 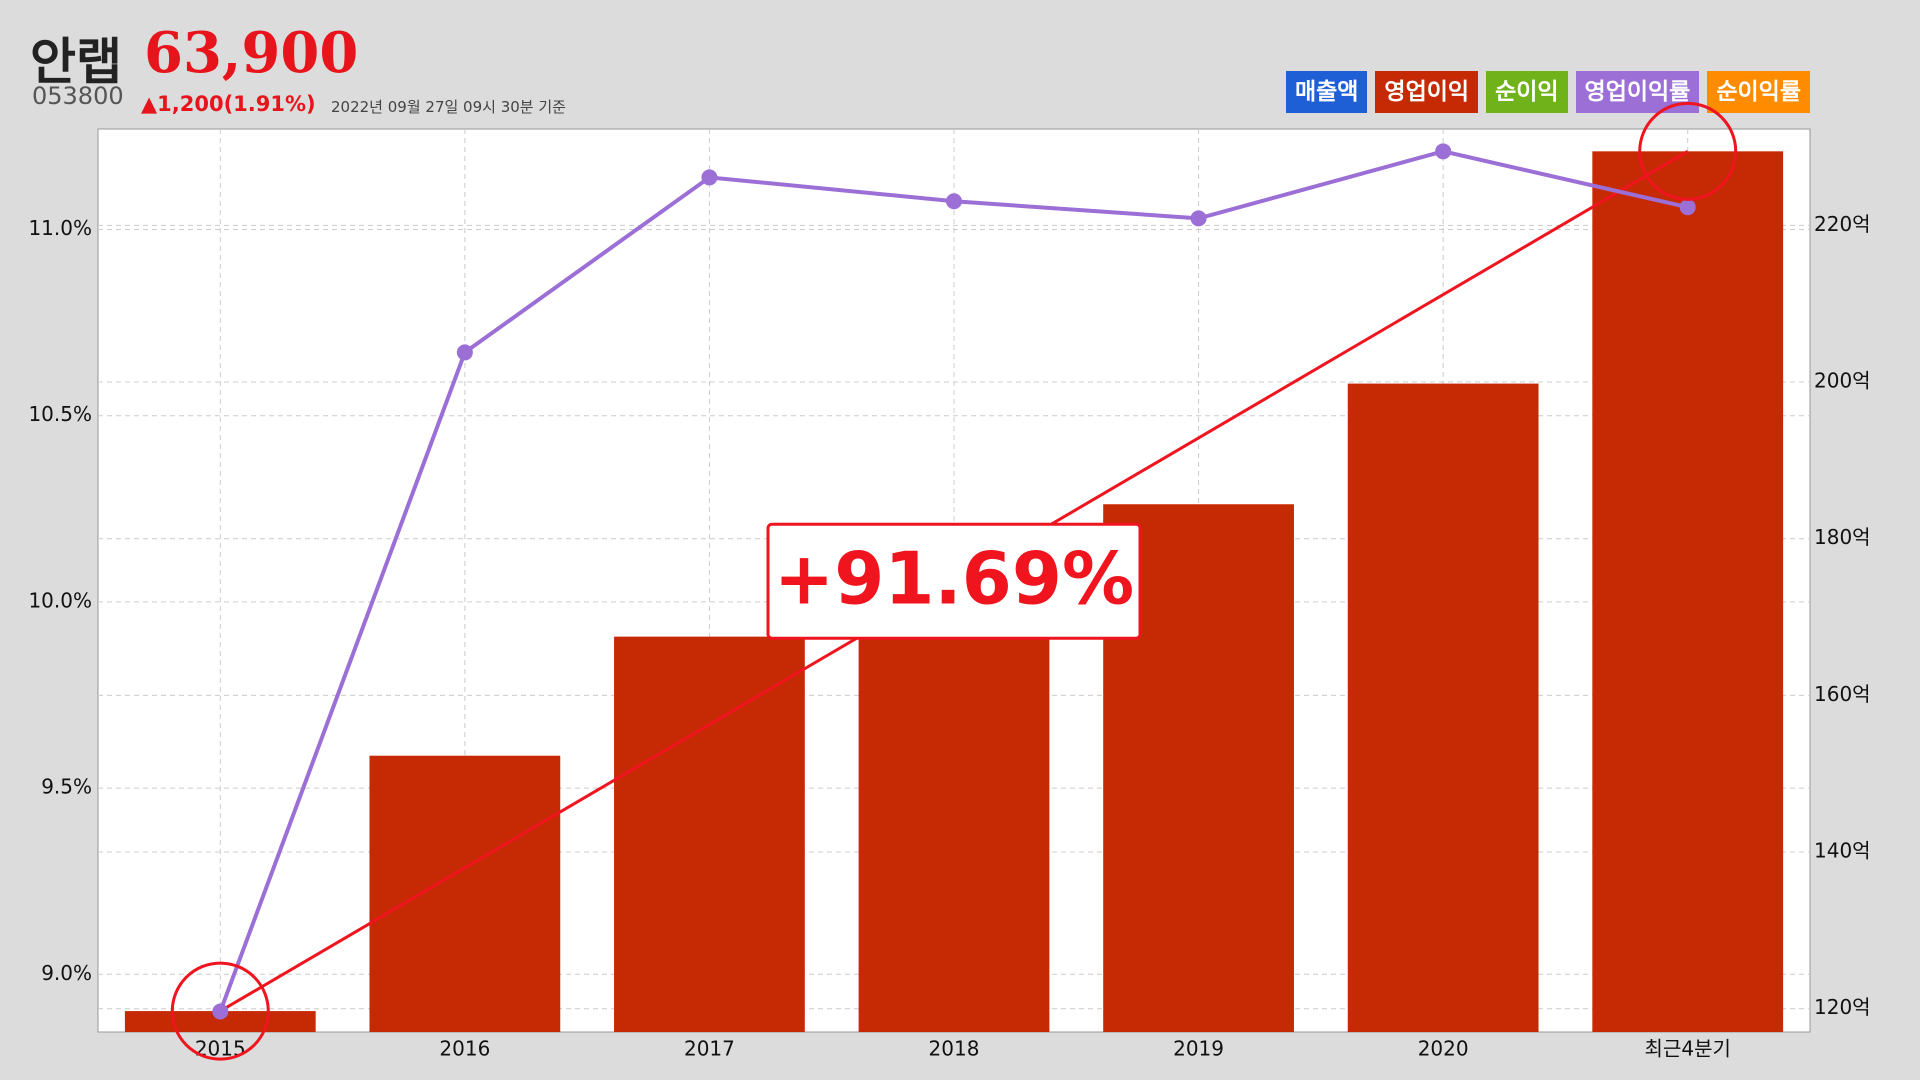 What do you see at coordinates (1527, 92) in the screenshot?
I see `legend-item: 순이익` at bounding box center [1527, 92].